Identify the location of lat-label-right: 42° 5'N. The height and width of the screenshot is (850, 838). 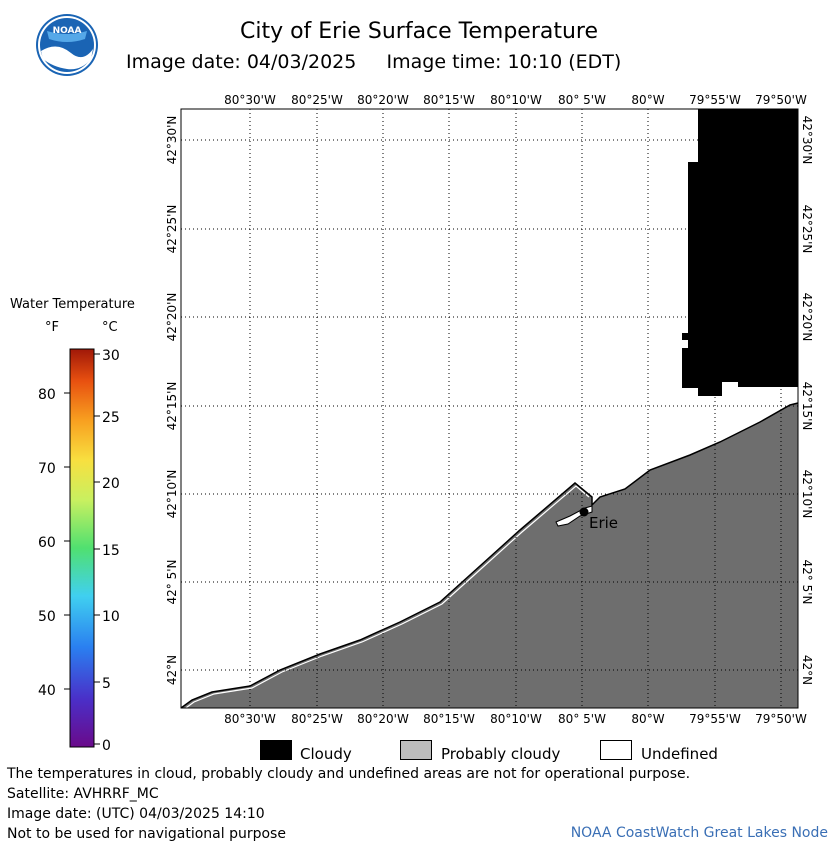
(807, 582).